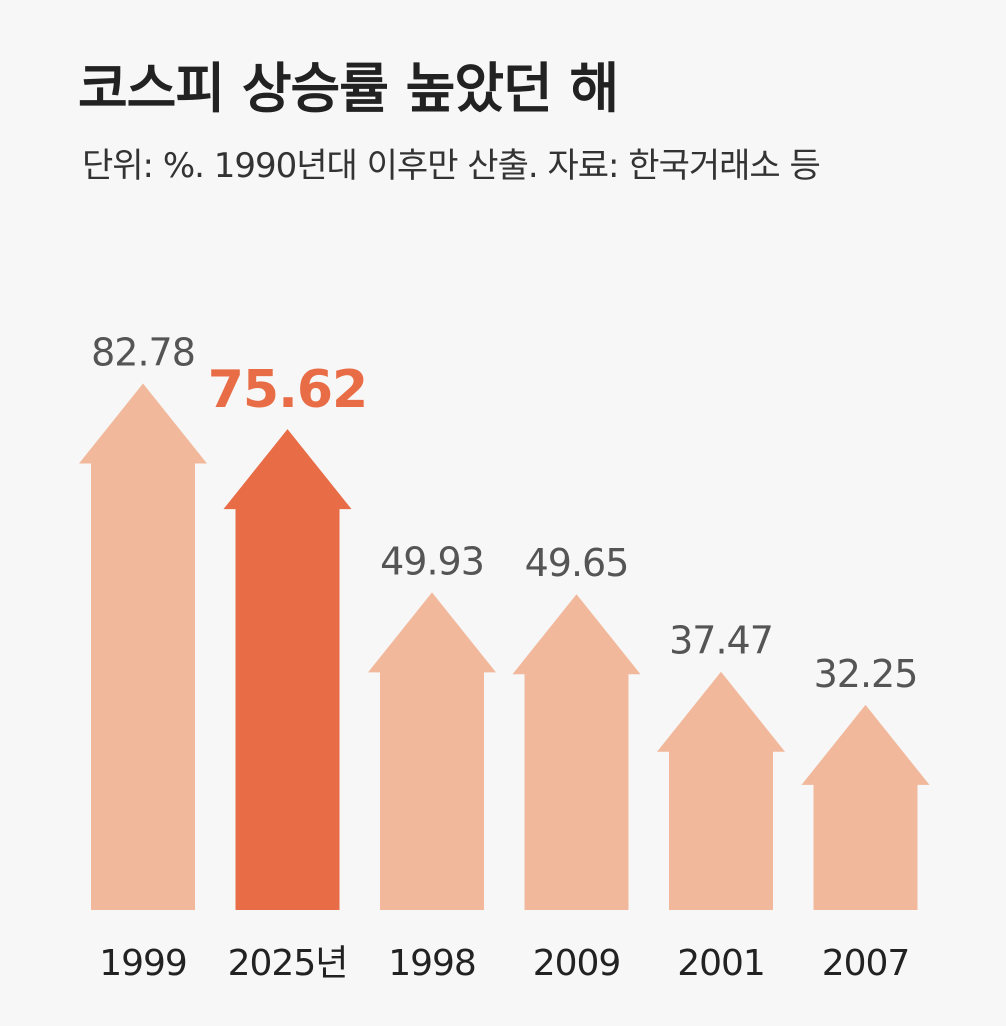 Image resolution: width=1006 pixels, height=1026 pixels. I want to click on category-label-1998: 1998, so click(432, 963).